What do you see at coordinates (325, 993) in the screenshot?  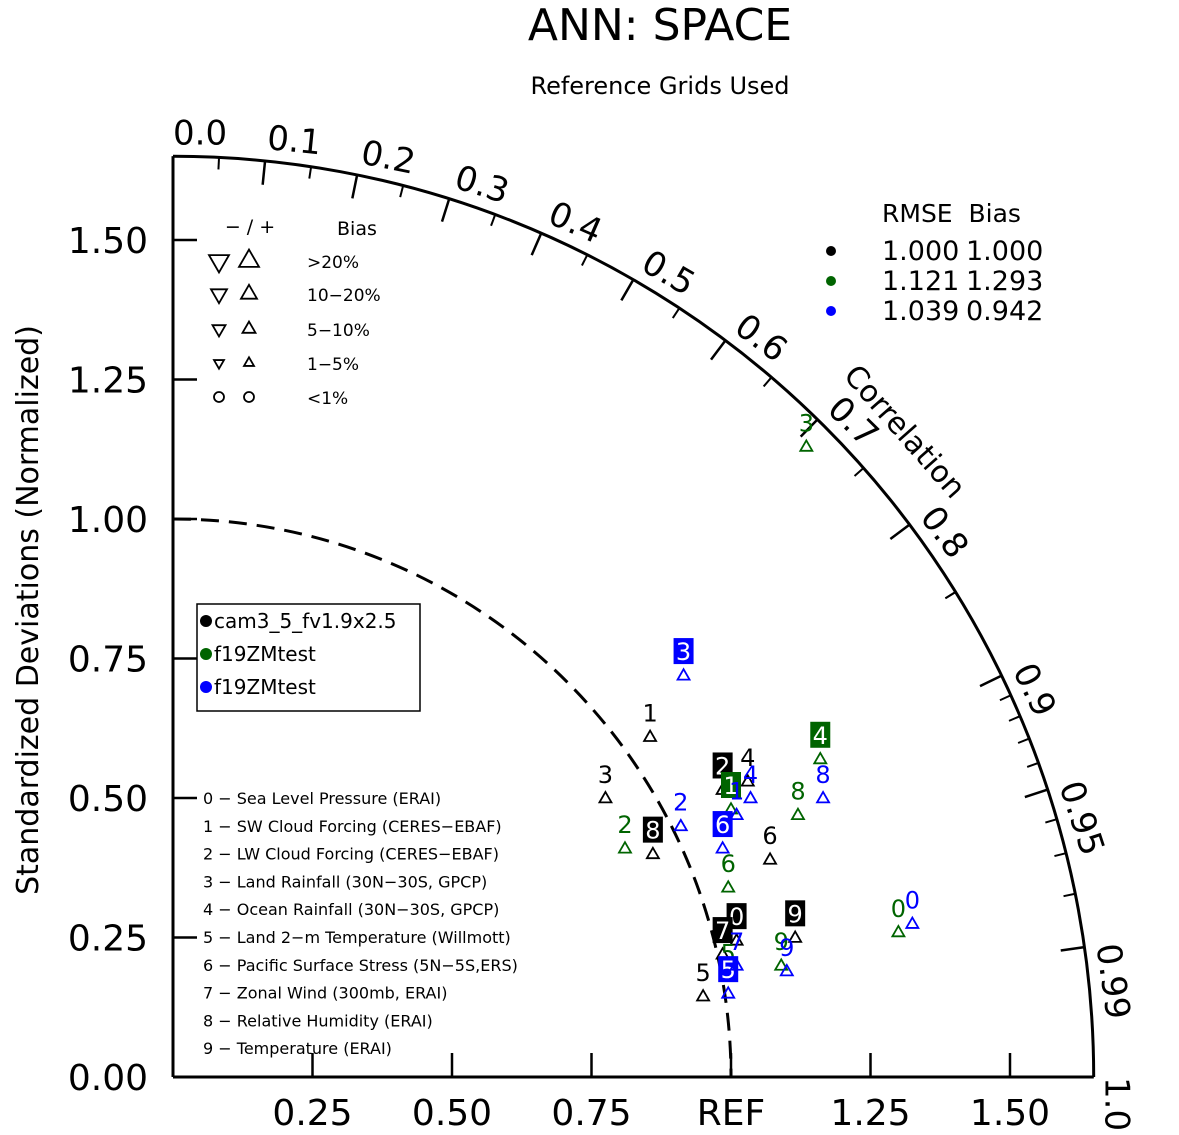 I see `variable-legend-item: 7 − Zonal Wind (300mb, ERAI)` at bounding box center [325, 993].